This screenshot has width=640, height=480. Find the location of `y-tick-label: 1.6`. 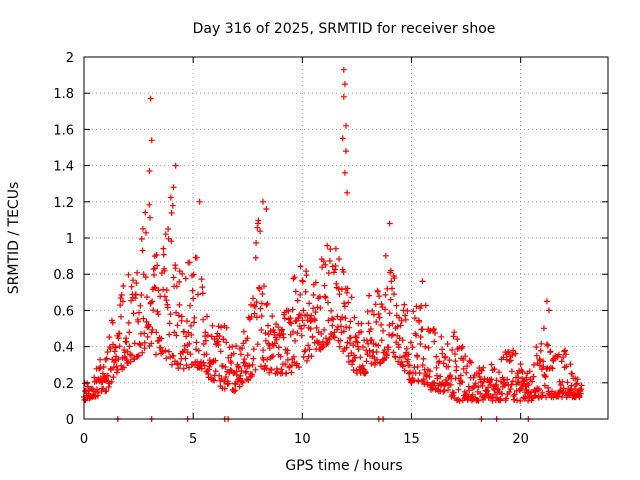

y-tick-label: 1.6 is located at coordinates (63, 130).